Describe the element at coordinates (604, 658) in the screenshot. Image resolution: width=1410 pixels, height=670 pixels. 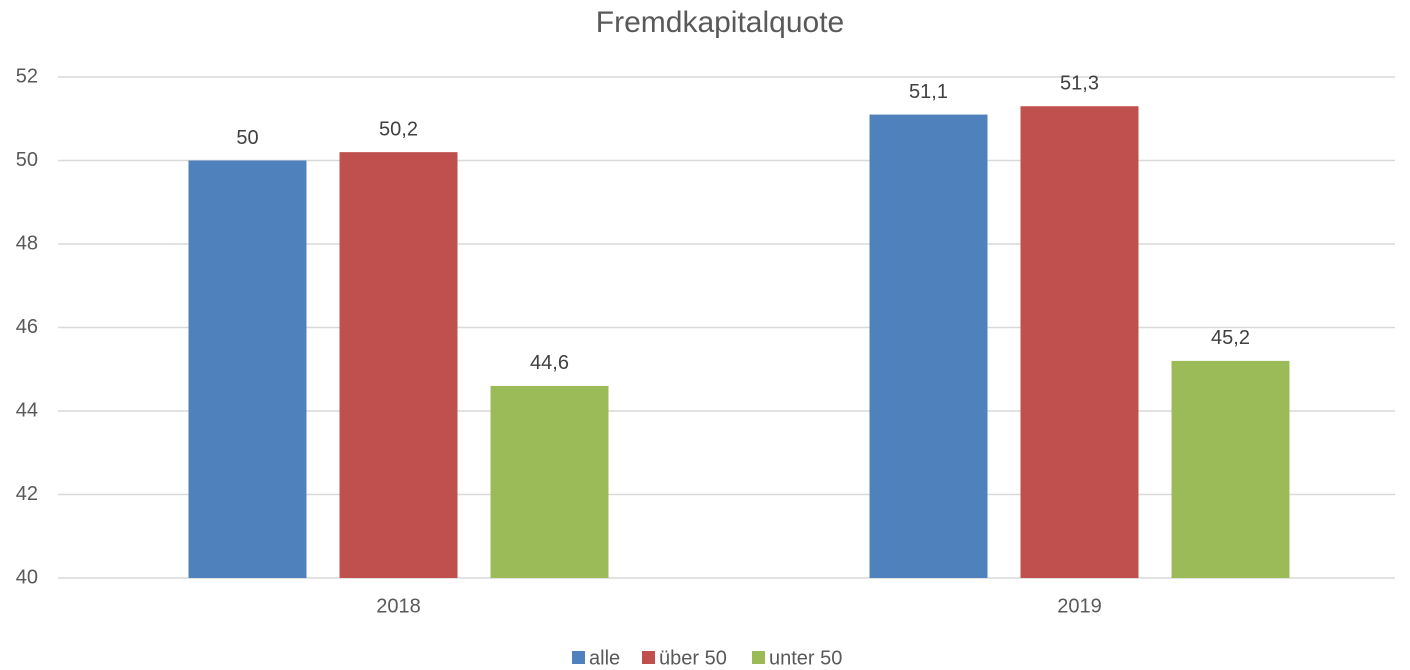
I see `legend-label: alle` at that location.